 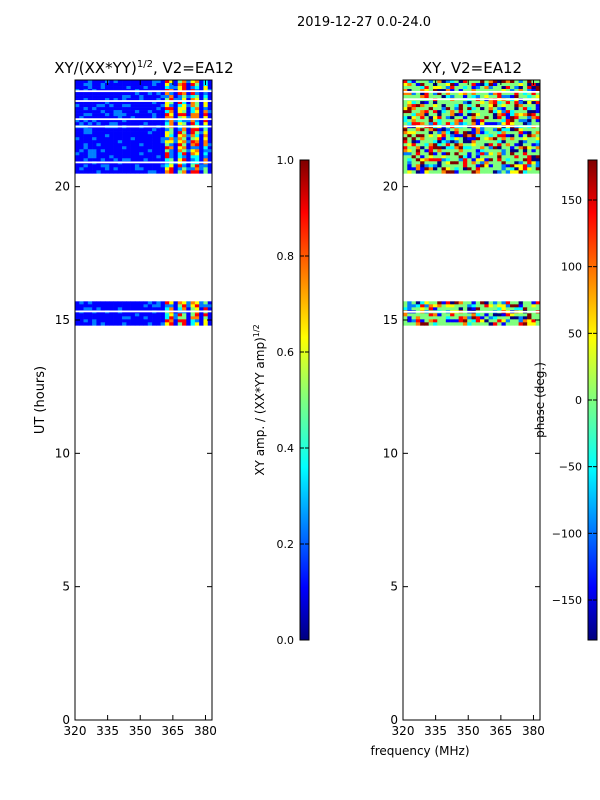 What do you see at coordinates (107, 731) in the screenshot?
I see `x-tick-label: 335` at bounding box center [107, 731].